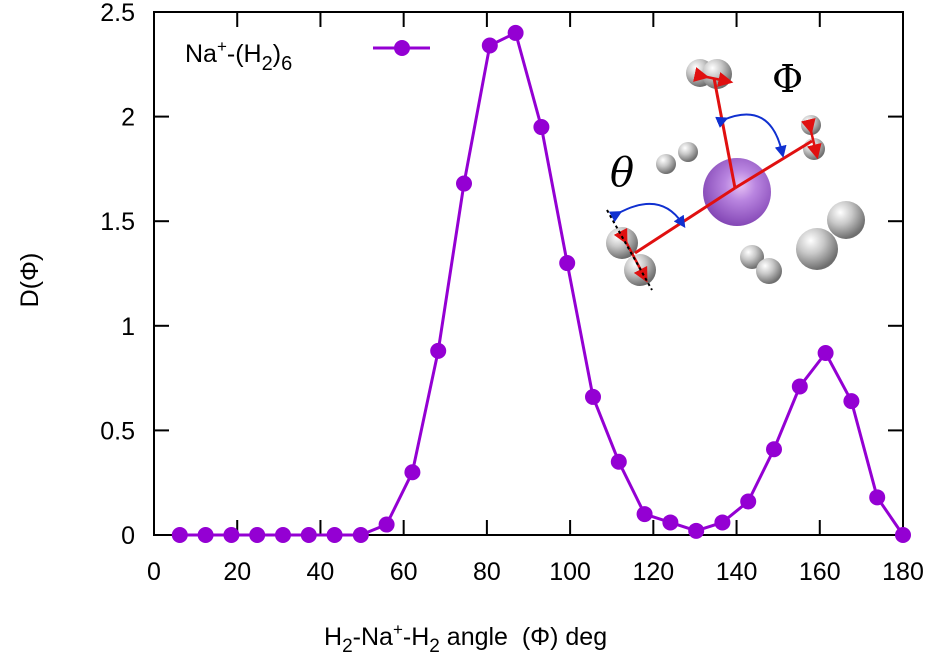 This screenshot has width=939, height=659. What do you see at coordinates (307, 56) in the screenshot?
I see `legend: Na+-(H2)6` at bounding box center [307, 56].